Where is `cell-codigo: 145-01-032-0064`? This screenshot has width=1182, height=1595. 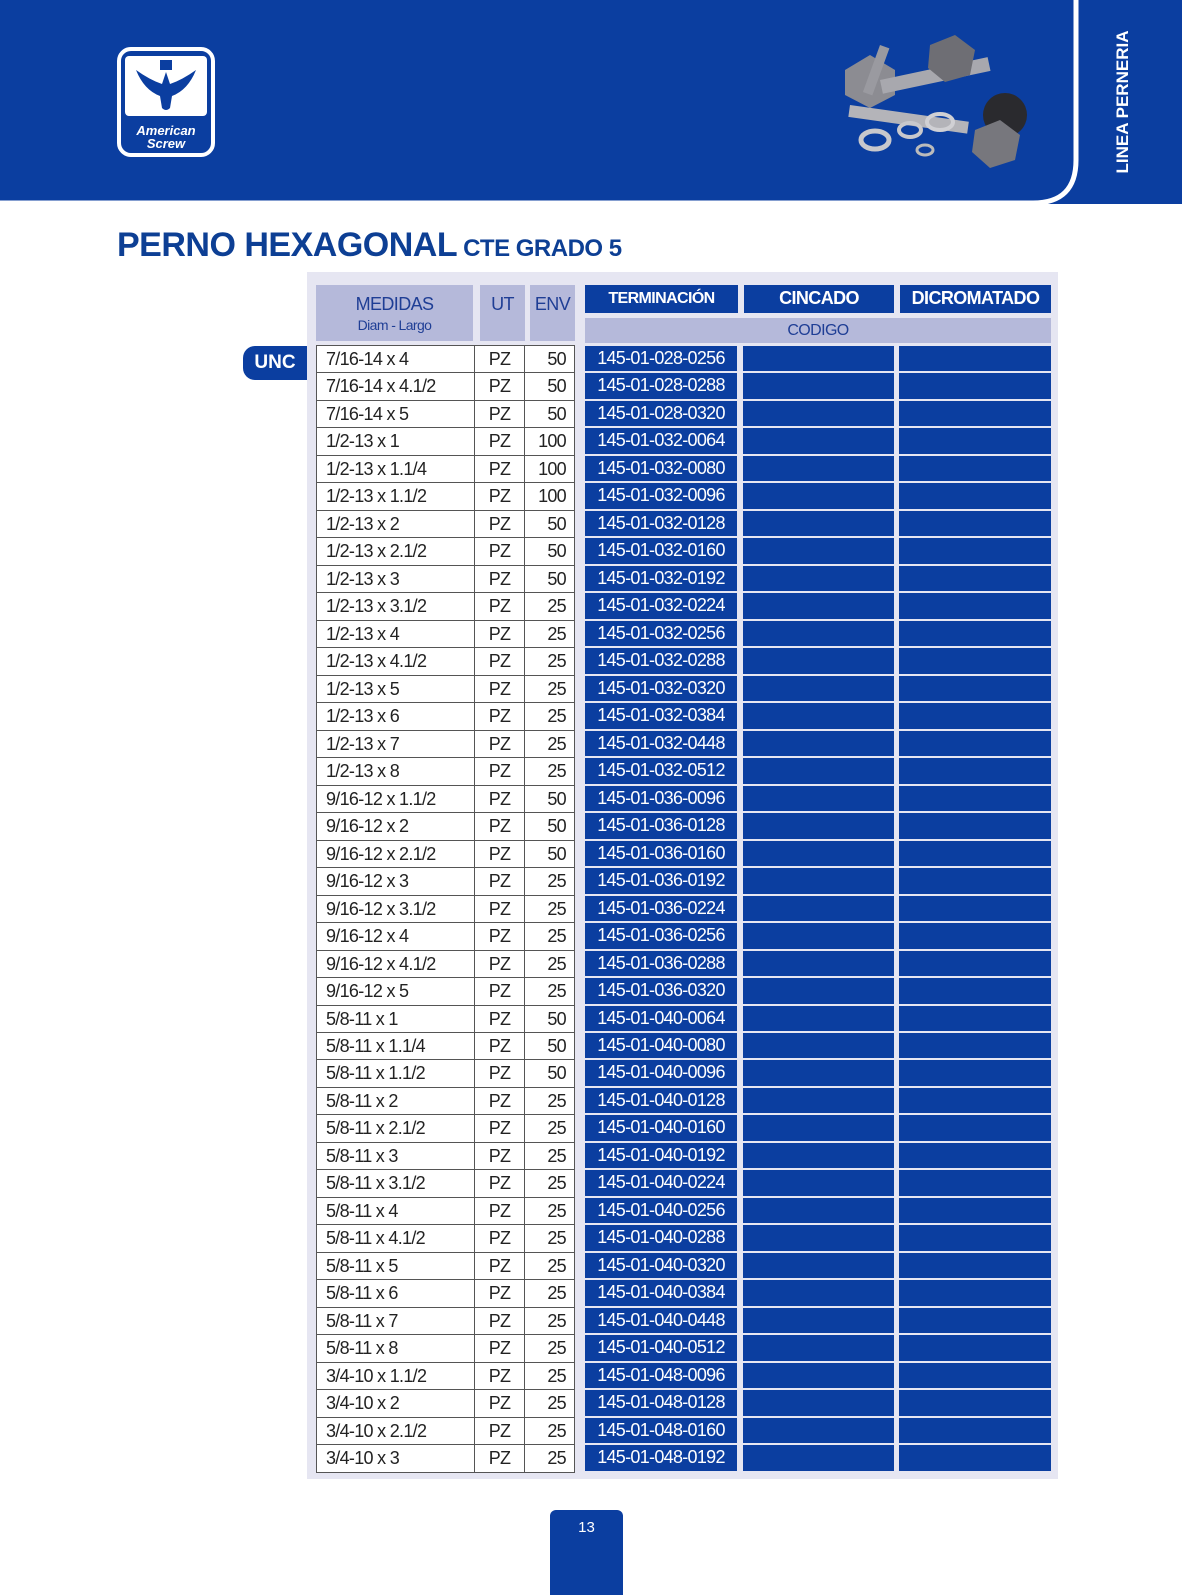 cell-codigo: 145-01-032-0064 is located at coordinates (661, 441).